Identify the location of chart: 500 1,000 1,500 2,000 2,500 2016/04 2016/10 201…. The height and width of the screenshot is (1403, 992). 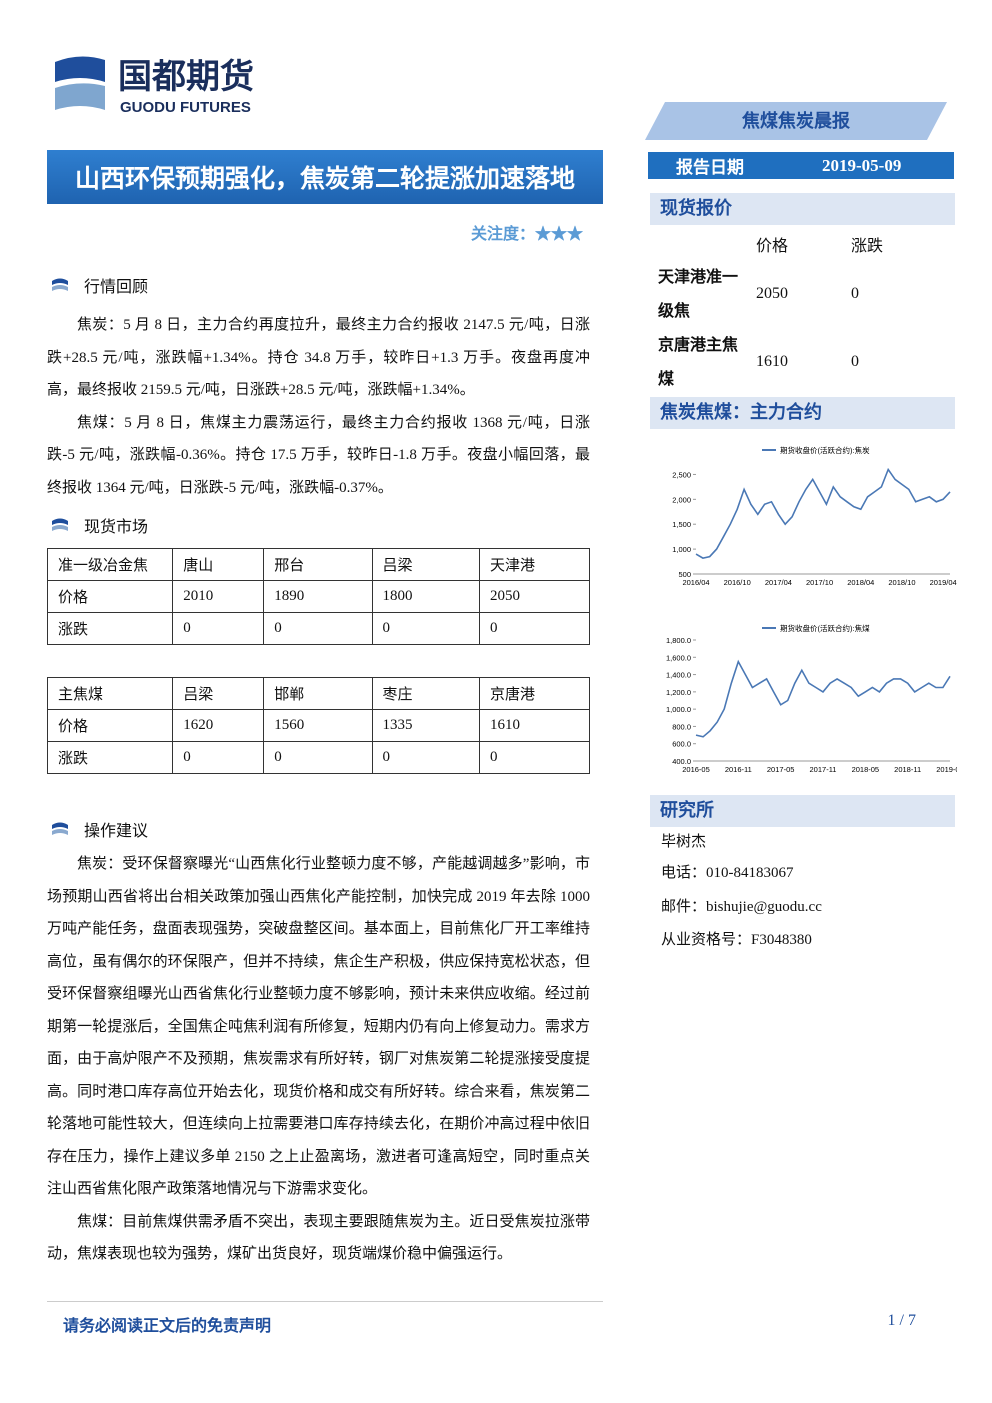
(814, 516).